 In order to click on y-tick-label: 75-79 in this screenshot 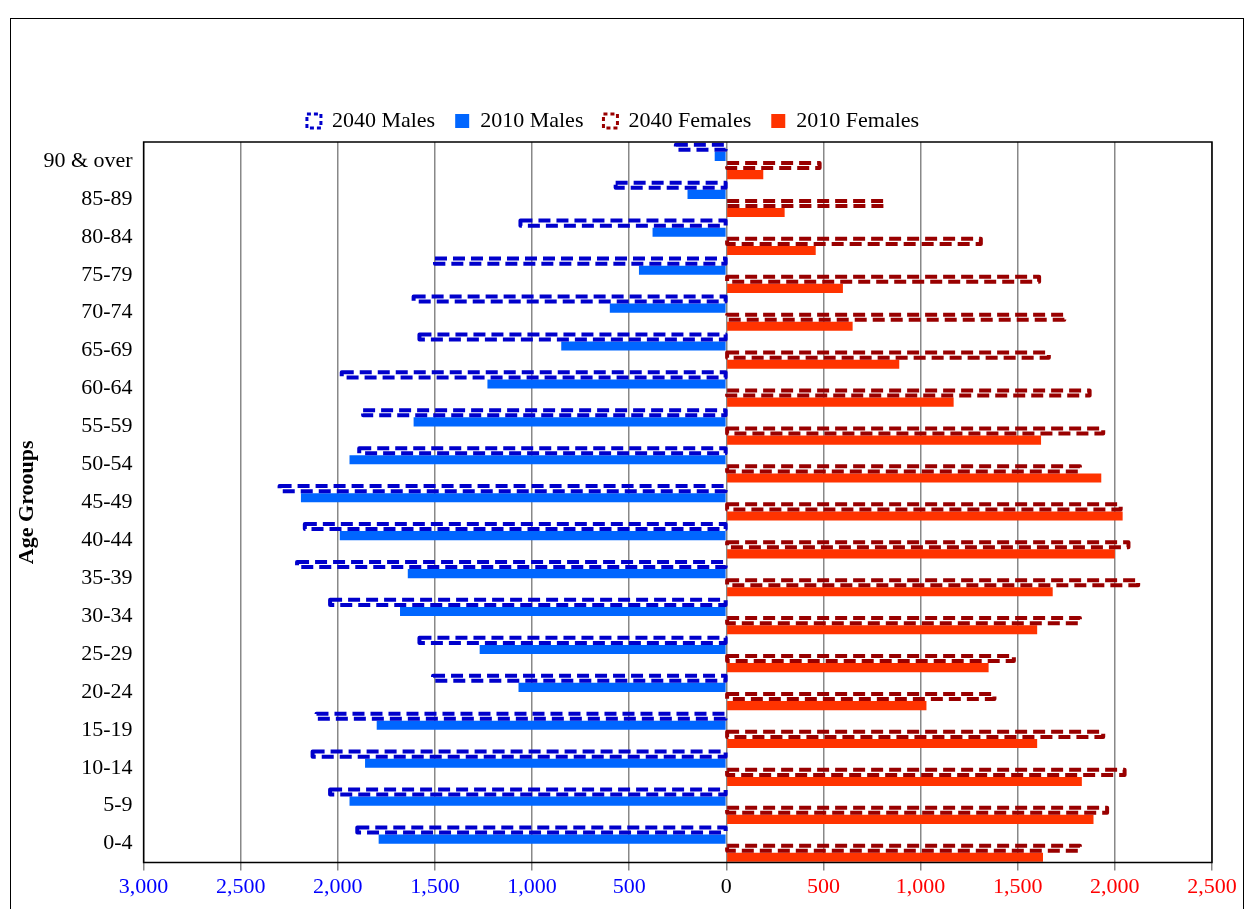, I will do `click(107, 273)`.